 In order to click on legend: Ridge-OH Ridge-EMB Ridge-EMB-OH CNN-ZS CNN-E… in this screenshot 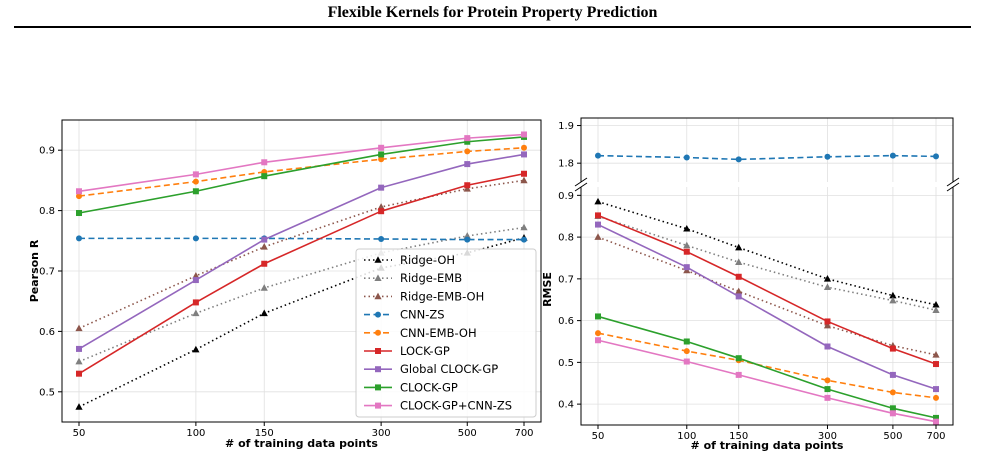, I will do `click(446, 333)`.